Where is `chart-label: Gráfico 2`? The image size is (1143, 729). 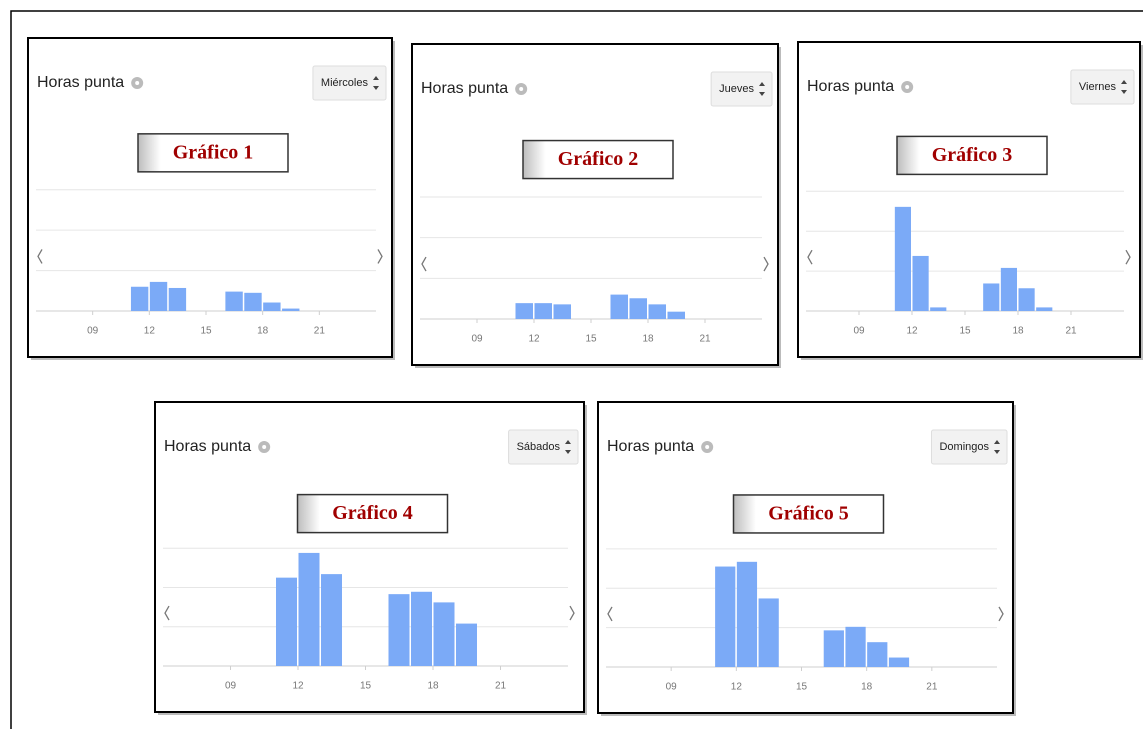
chart-label: Gráfico 2 is located at coordinates (598, 159).